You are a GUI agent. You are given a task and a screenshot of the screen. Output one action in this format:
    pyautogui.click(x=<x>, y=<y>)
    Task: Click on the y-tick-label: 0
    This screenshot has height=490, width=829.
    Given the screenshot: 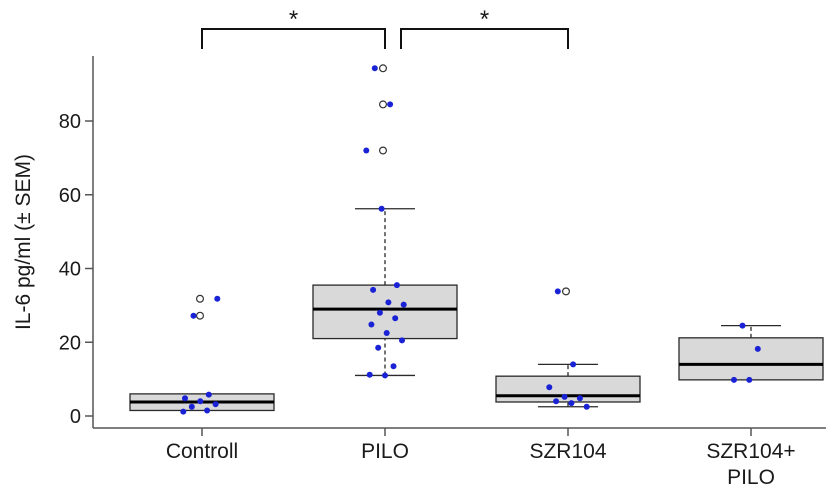 What is the action you would take?
    pyautogui.click(x=75, y=417)
    